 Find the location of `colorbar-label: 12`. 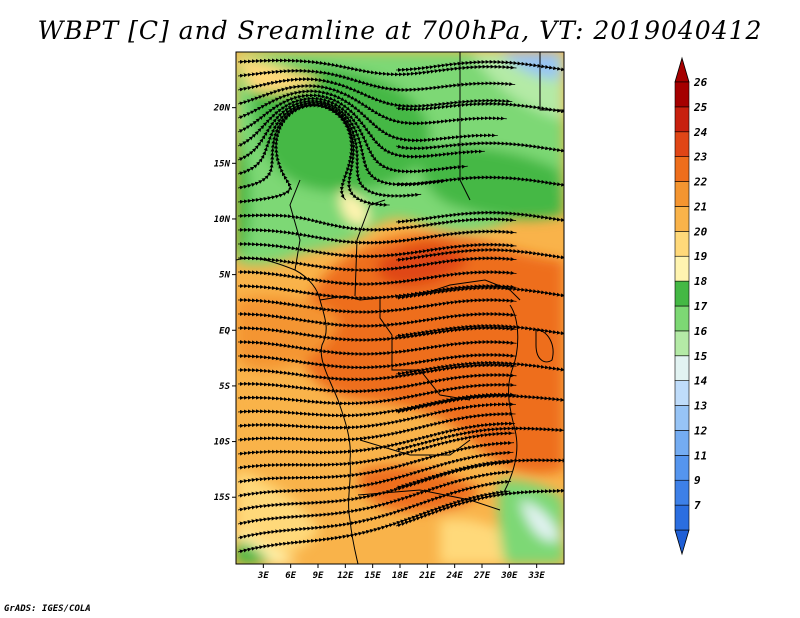

colorbar-label: 12 is located at coordinates (701, 430).